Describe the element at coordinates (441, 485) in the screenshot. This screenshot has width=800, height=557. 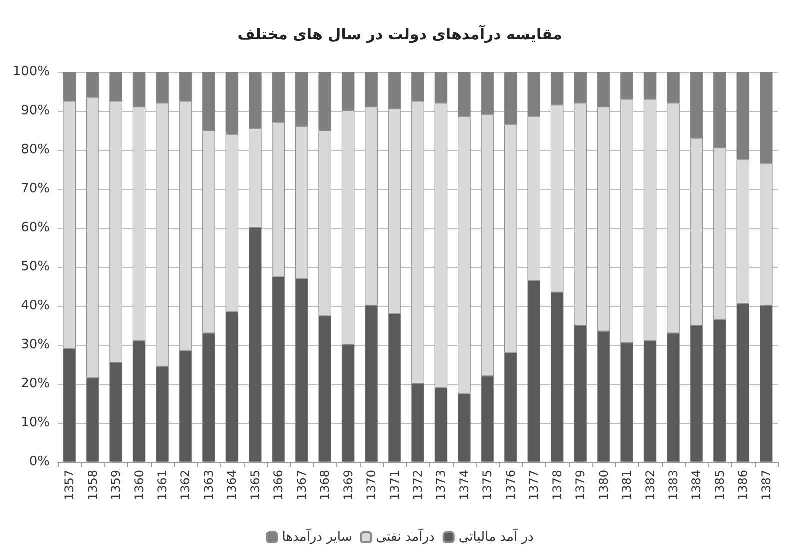
I see `x-tick-label: 1373` at that location.